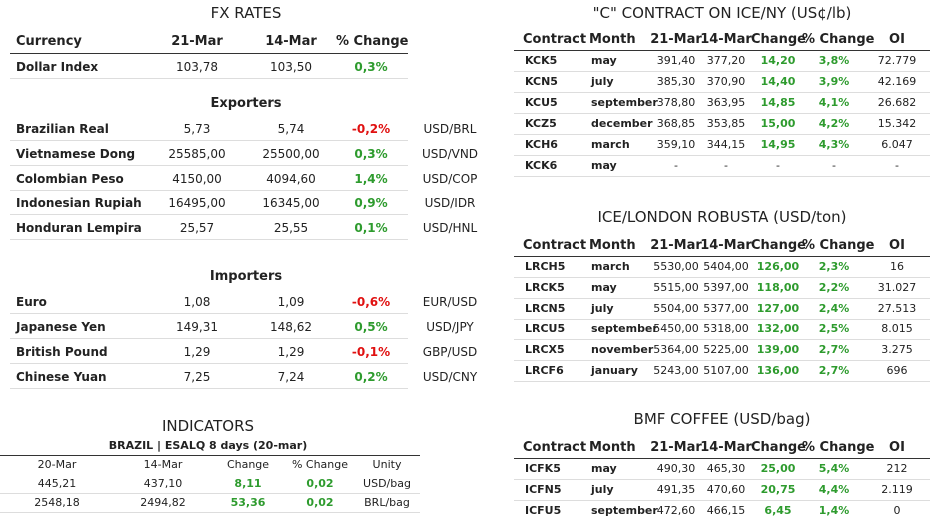 This screenshot has height=521, width=932. Describe the element at coordinates (726, 468) in the screenshot. I see `cell: 465,30` at that location.